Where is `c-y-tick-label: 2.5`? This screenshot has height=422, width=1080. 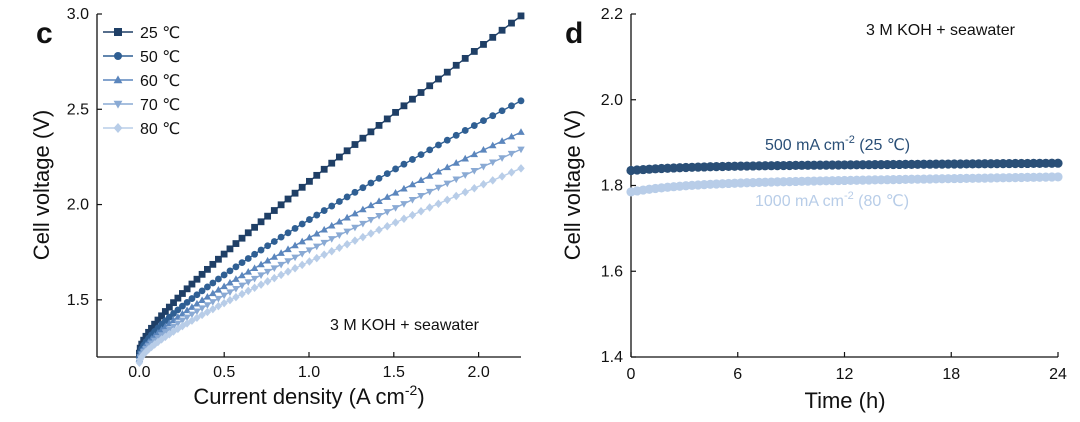 c-y-tick-label: 2.5 is located at coordinates (78, 109).